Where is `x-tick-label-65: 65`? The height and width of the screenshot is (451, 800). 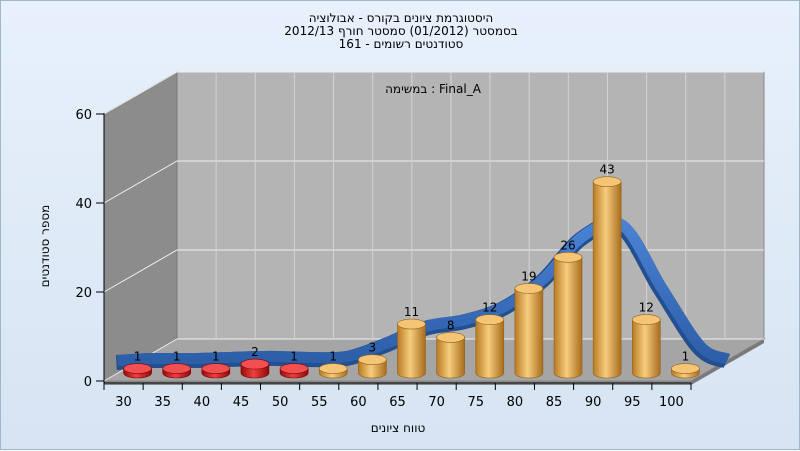
x-tick-label-65: 65 is located at coordinates (397, 402).